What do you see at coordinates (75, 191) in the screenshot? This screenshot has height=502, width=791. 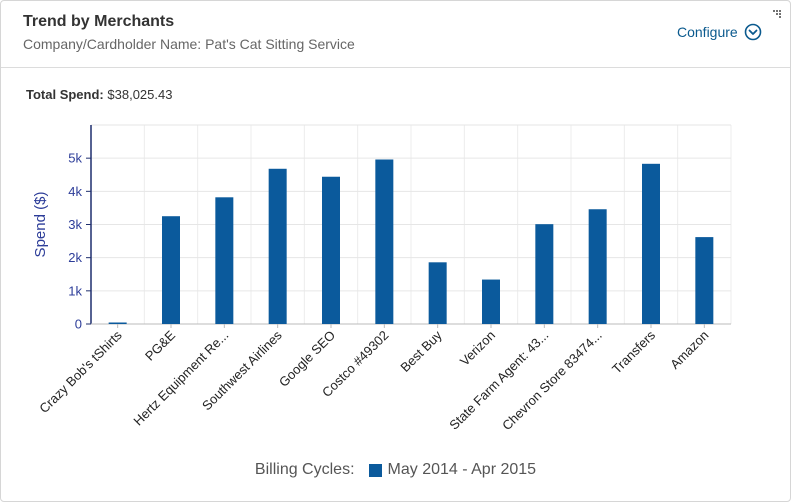 I see `y-tick-label: 4k` at bounding box center [75, 191].